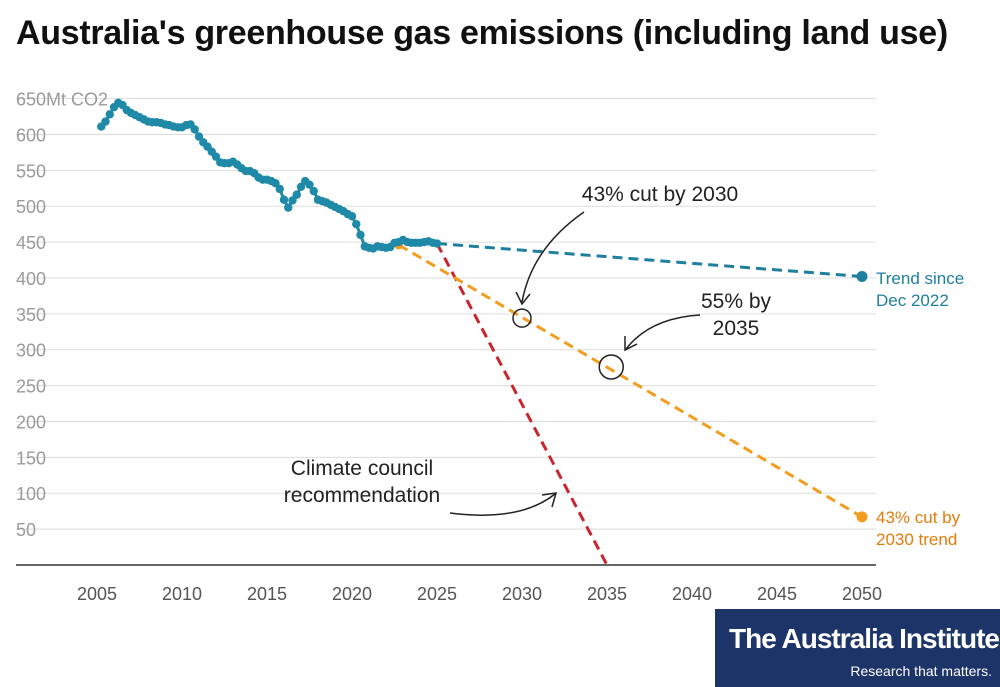  What do you see at coordinates (522, 318) in the screenshot?
I see `marker-circle-2030` at bounding box center [522, 318].